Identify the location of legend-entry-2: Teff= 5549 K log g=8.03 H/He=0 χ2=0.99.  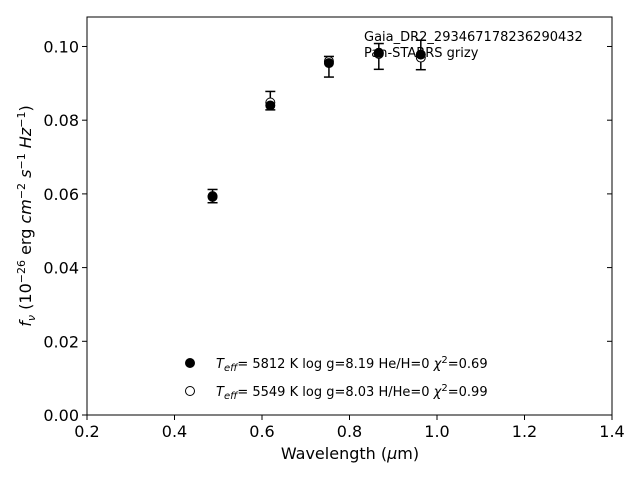
(352, 392).